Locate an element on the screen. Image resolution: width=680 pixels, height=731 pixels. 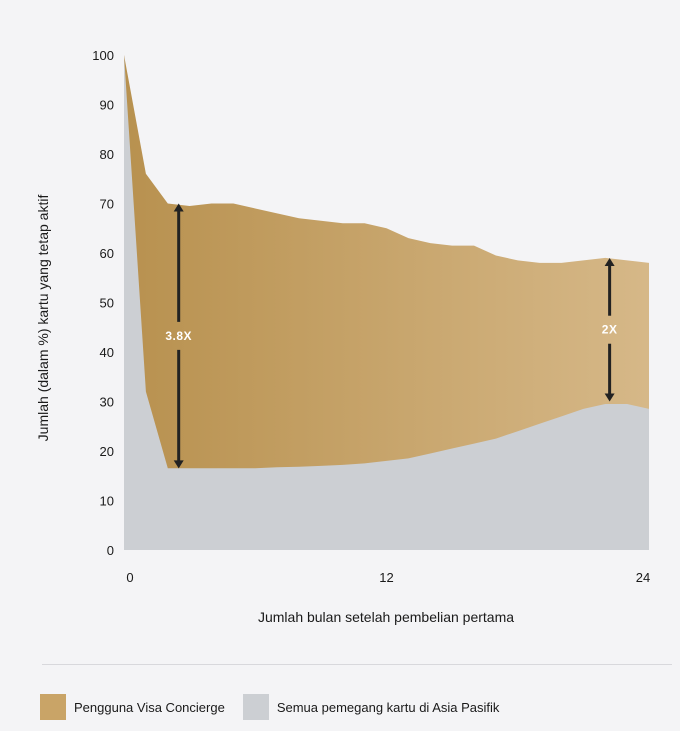
x-tick-label: 0 is located at coordinates (129, 577).